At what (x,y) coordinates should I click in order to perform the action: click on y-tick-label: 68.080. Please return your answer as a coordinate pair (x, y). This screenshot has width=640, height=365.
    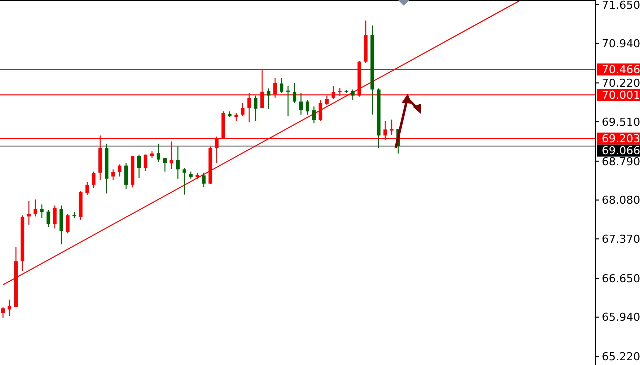
    Looking at the image, I should click on (621, 201).